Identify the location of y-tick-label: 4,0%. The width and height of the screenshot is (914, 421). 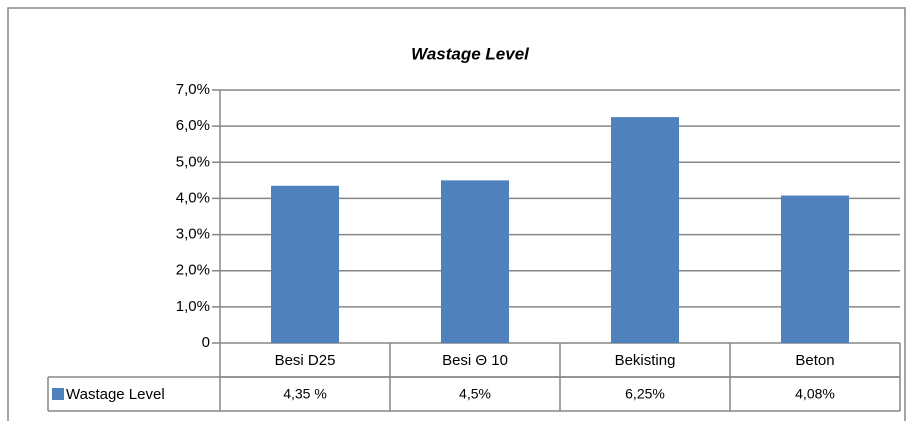
(193, 197).